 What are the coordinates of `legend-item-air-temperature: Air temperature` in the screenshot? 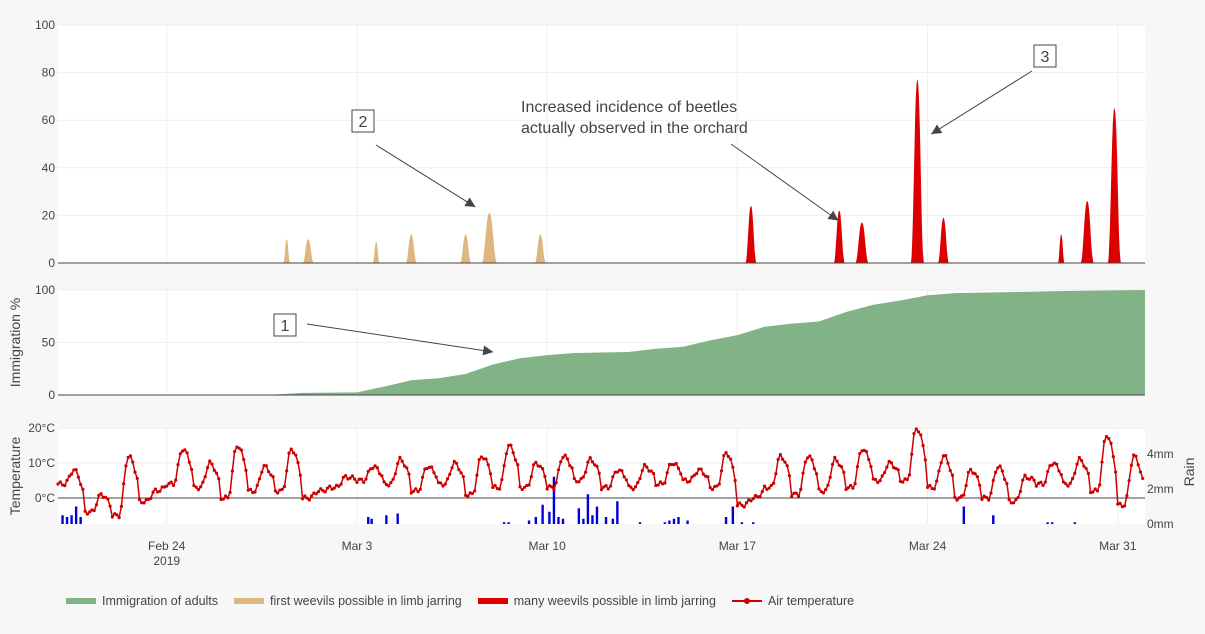 It's located at (793, 601).